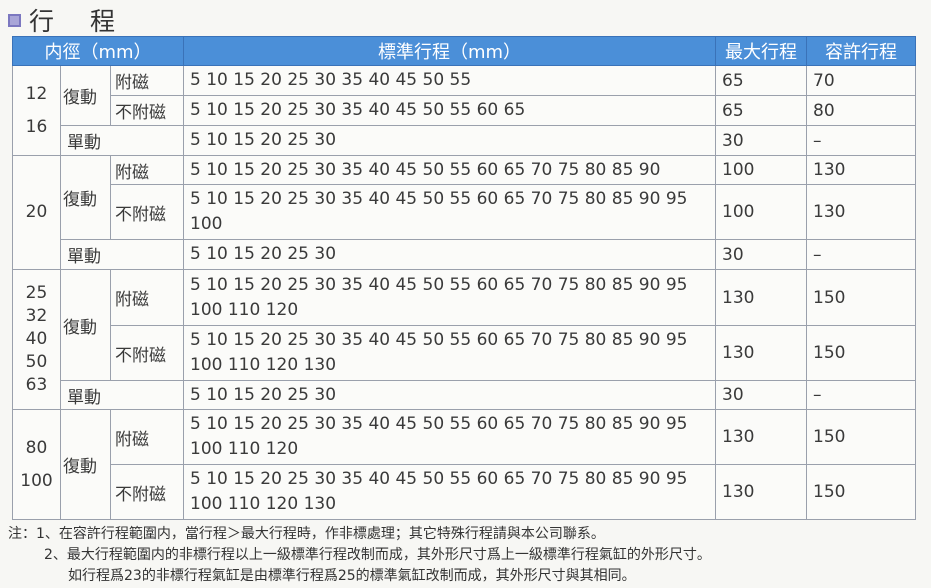  What do you see at coordinates (861, 51) in the screenshot?
I see `header-allowed-stroke: 容許行程` at bounding box center [861, 51].